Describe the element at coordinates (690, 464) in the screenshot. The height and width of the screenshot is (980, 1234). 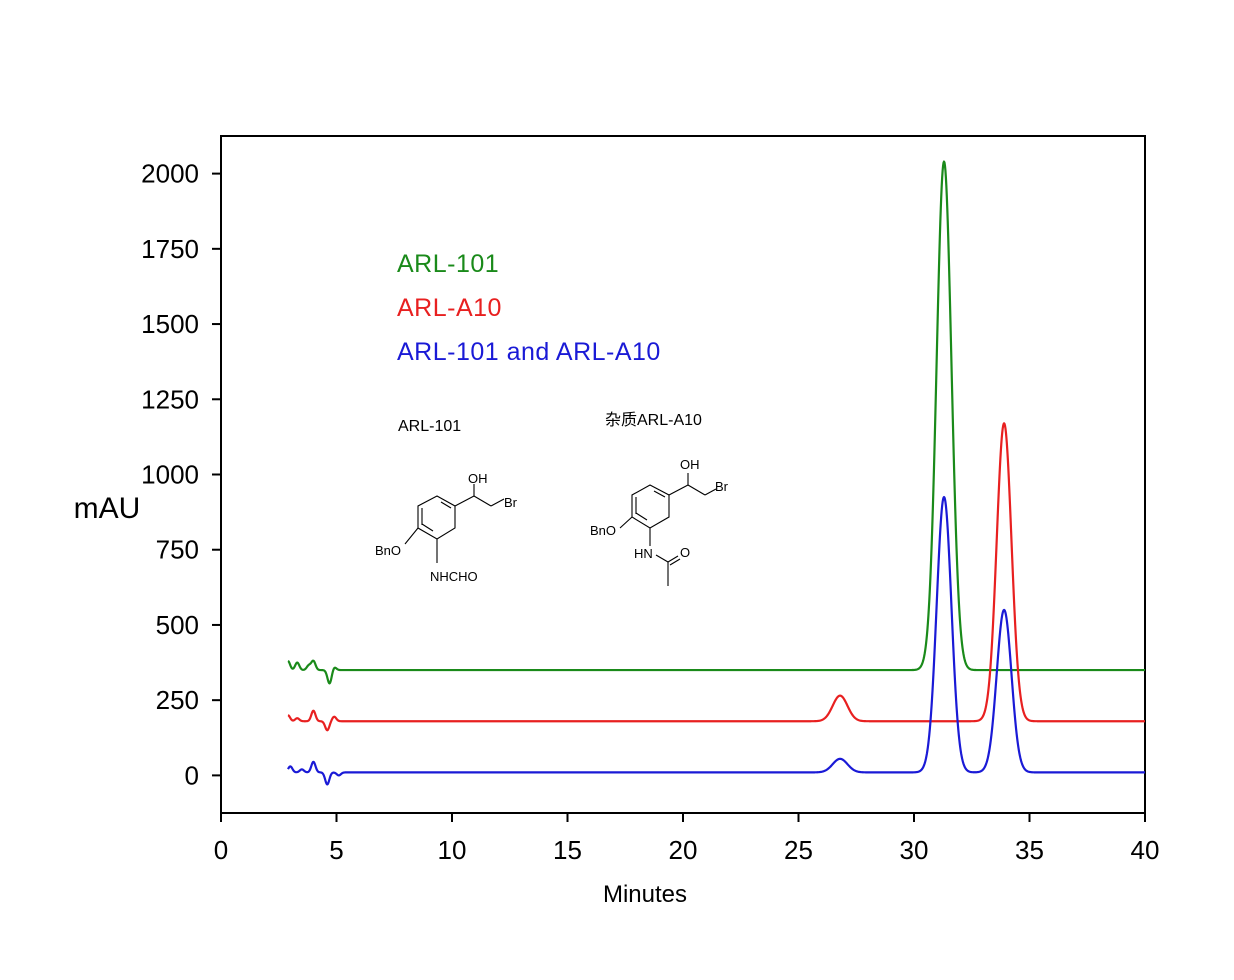
I see `atom-oh-2: OH` at that location.